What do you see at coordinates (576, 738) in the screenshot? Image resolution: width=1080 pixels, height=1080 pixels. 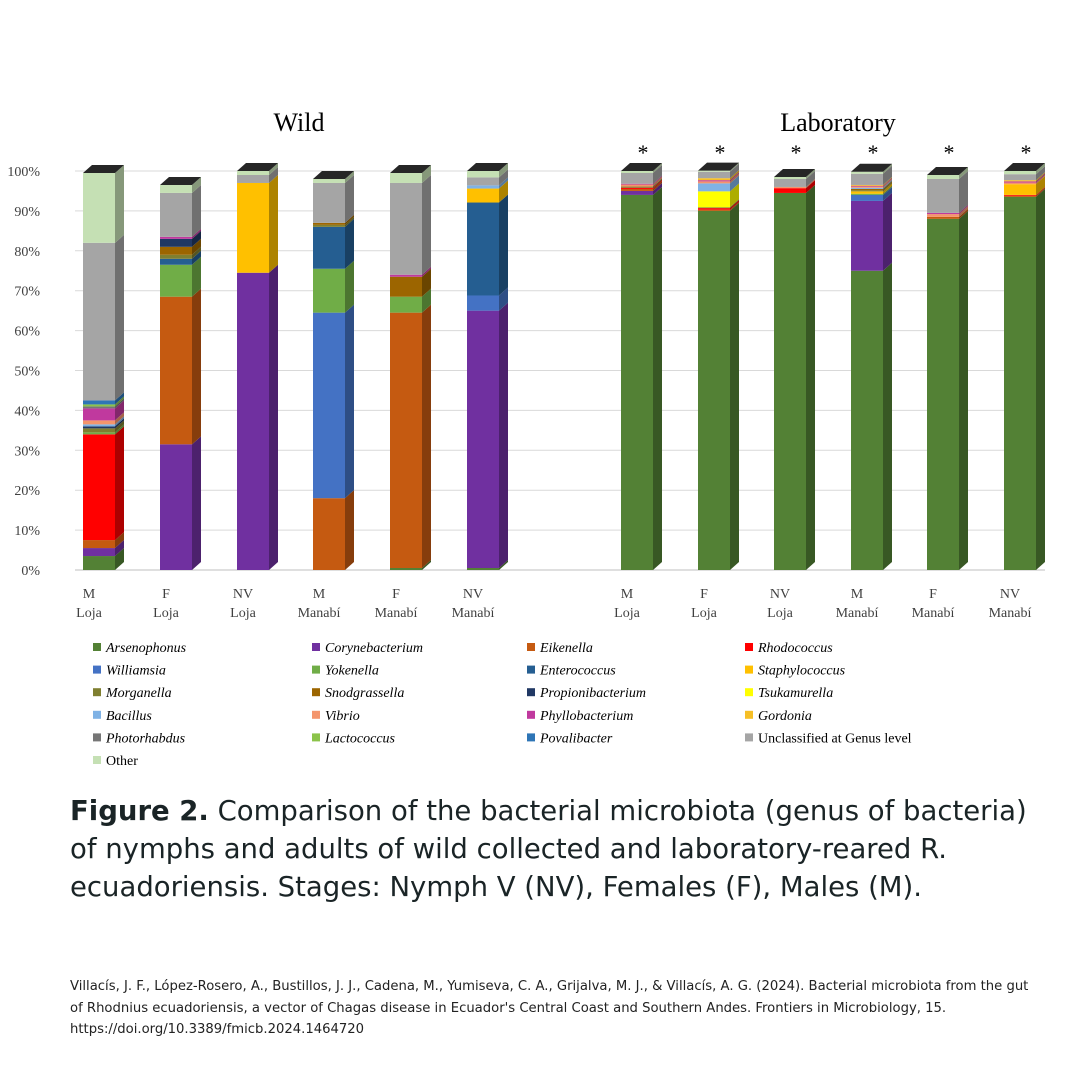 I see `legend-label: Povalibacter` at bounding box center [576, 738].